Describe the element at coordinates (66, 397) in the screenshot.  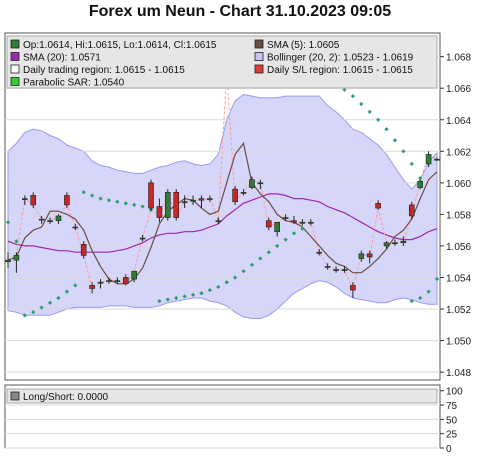
I see `longshort-label: Long/Short: 0.0000` at that location.